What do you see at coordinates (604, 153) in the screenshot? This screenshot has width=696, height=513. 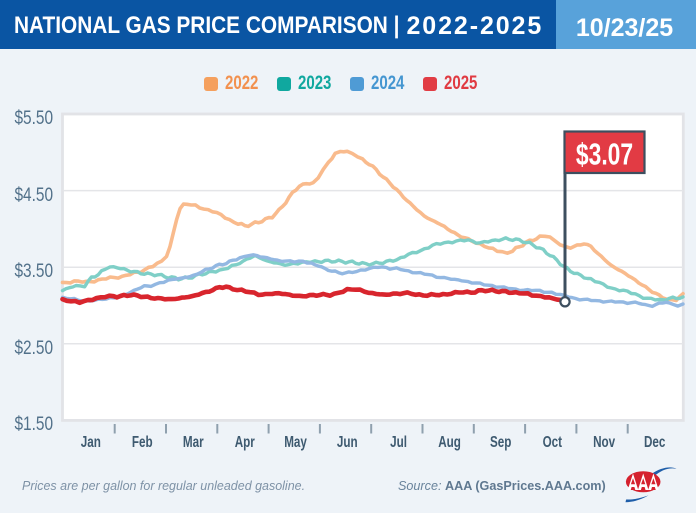 I see `svg-text: $3.07` at bounding box center [604, 153].